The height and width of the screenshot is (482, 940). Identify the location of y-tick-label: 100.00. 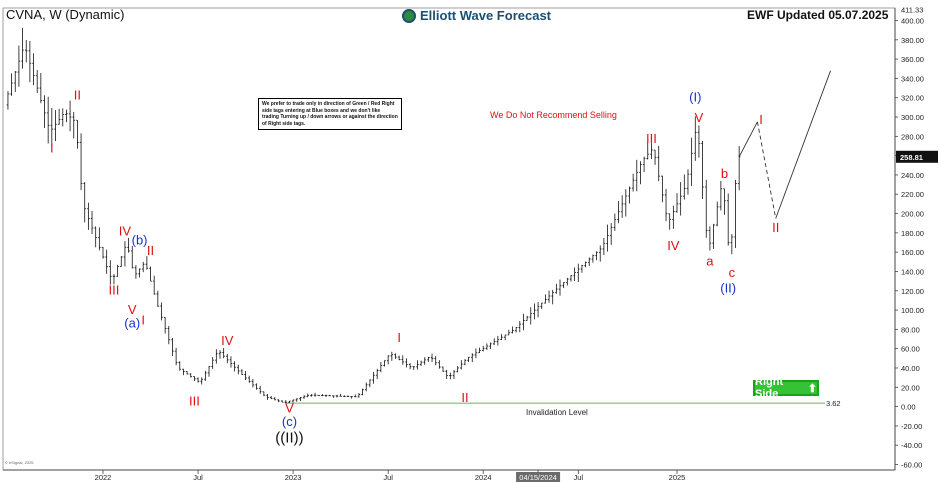
(912, 310).